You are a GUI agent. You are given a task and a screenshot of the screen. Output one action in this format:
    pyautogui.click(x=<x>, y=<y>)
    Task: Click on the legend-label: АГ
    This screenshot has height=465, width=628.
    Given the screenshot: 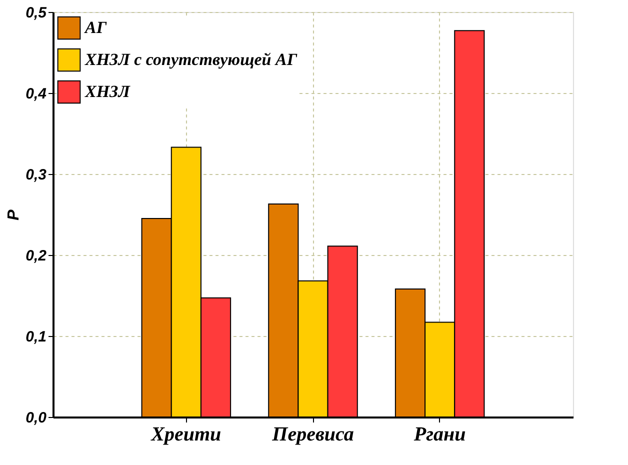 What is the action you would take?
    pyautogui.click(x=96, y=27)
    